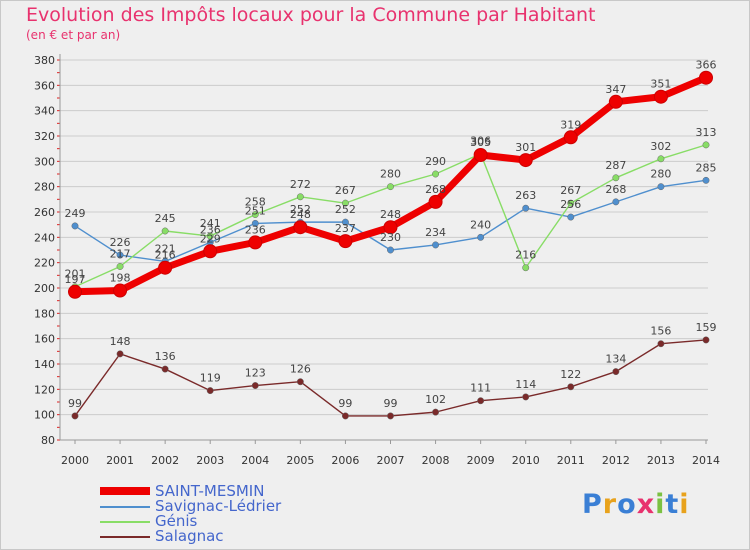  Describe the element at coordinates (218, 506) in the screenshot. I see `legend-label: Savignac-Lédrier` at that location.